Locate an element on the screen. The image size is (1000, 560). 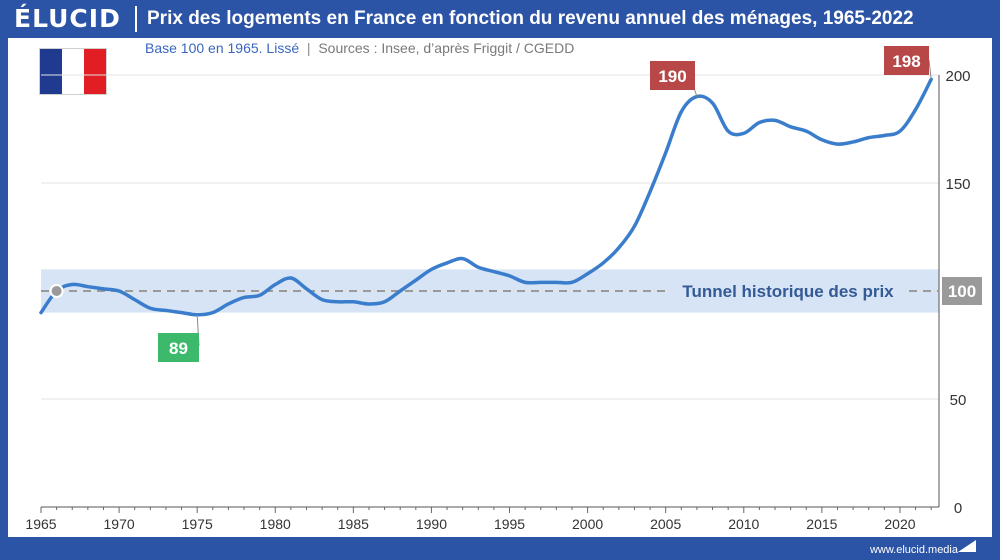
header-divider is located at coordinates (136, 19).